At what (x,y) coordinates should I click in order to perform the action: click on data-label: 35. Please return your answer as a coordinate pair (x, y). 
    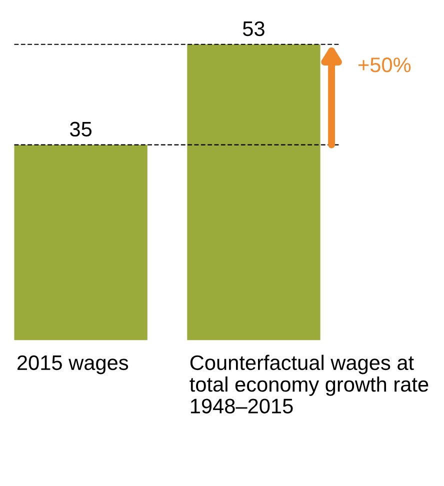
    Looking at the image, I should click on (81, 129).